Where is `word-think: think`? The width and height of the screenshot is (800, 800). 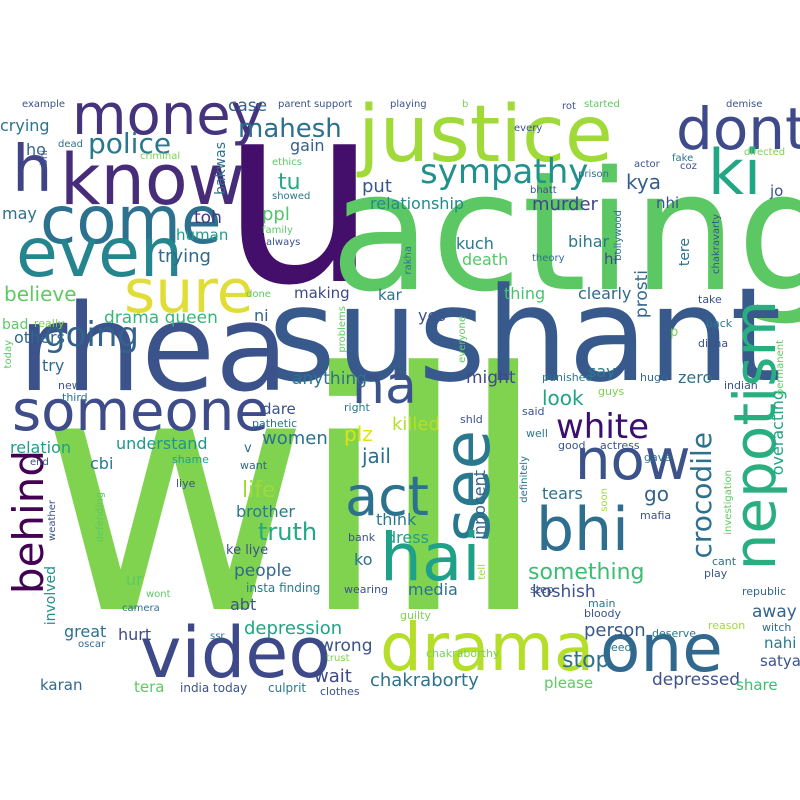
word-think: think is located at coordinates (396, 519).